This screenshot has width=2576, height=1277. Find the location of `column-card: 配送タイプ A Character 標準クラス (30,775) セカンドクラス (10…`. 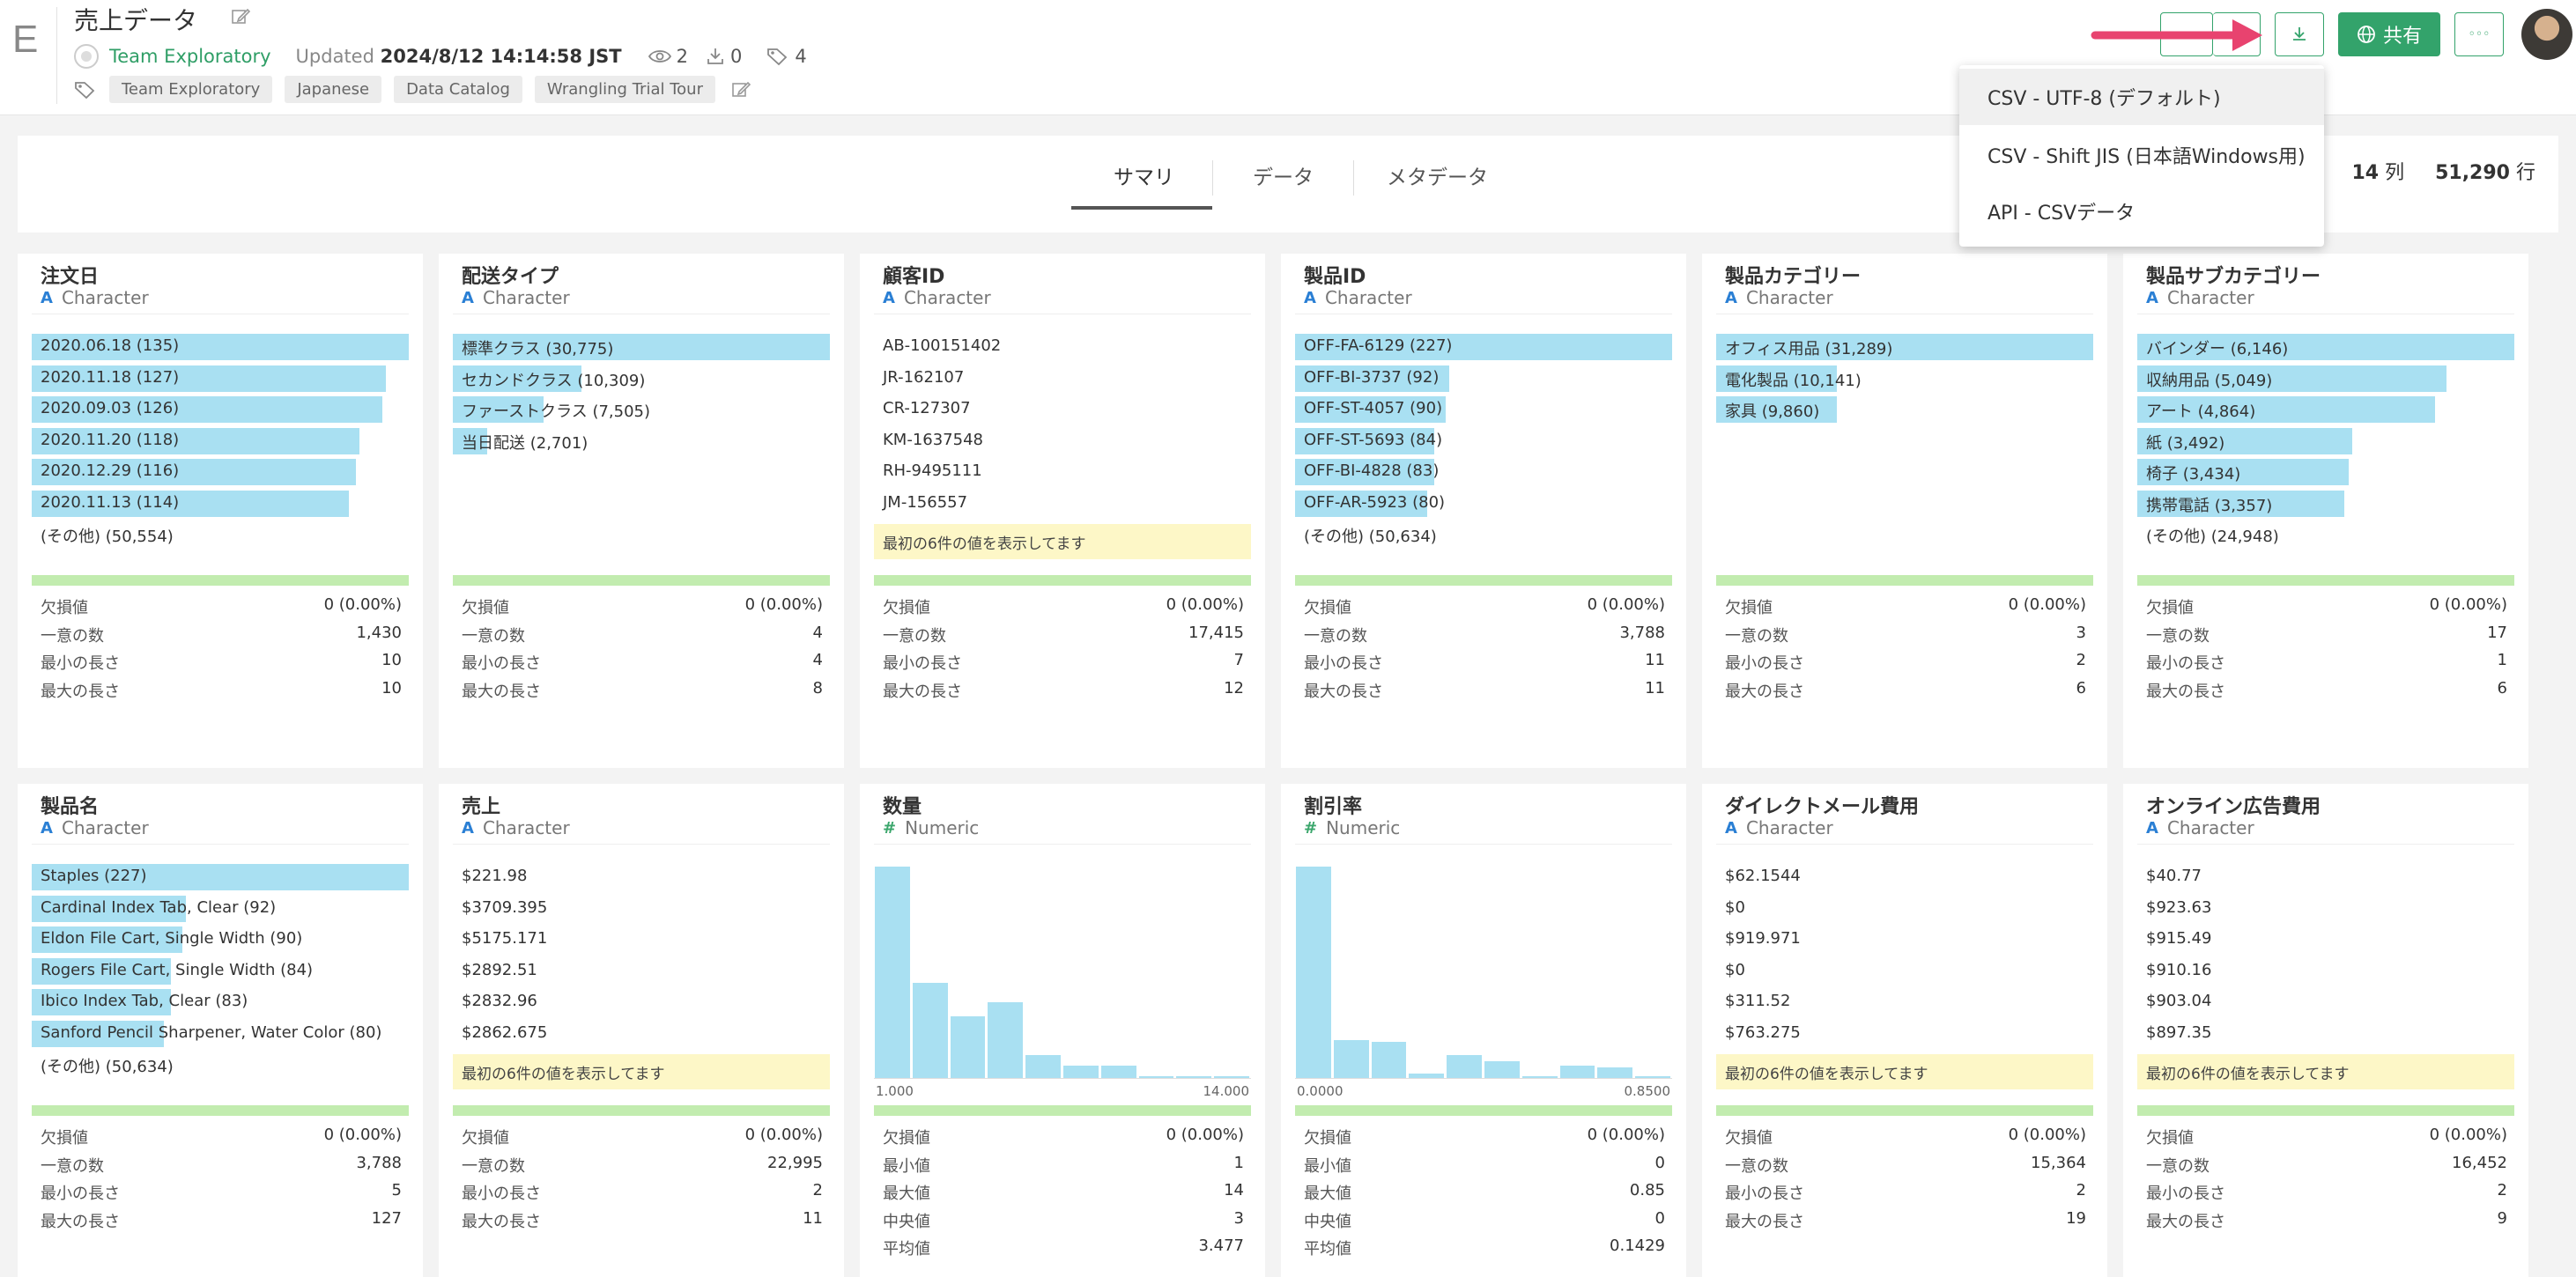

column-card: 配送タイプ A Character 標準クラス (30,775) セカンドクラス (10… is located at coordinates (642, 511).